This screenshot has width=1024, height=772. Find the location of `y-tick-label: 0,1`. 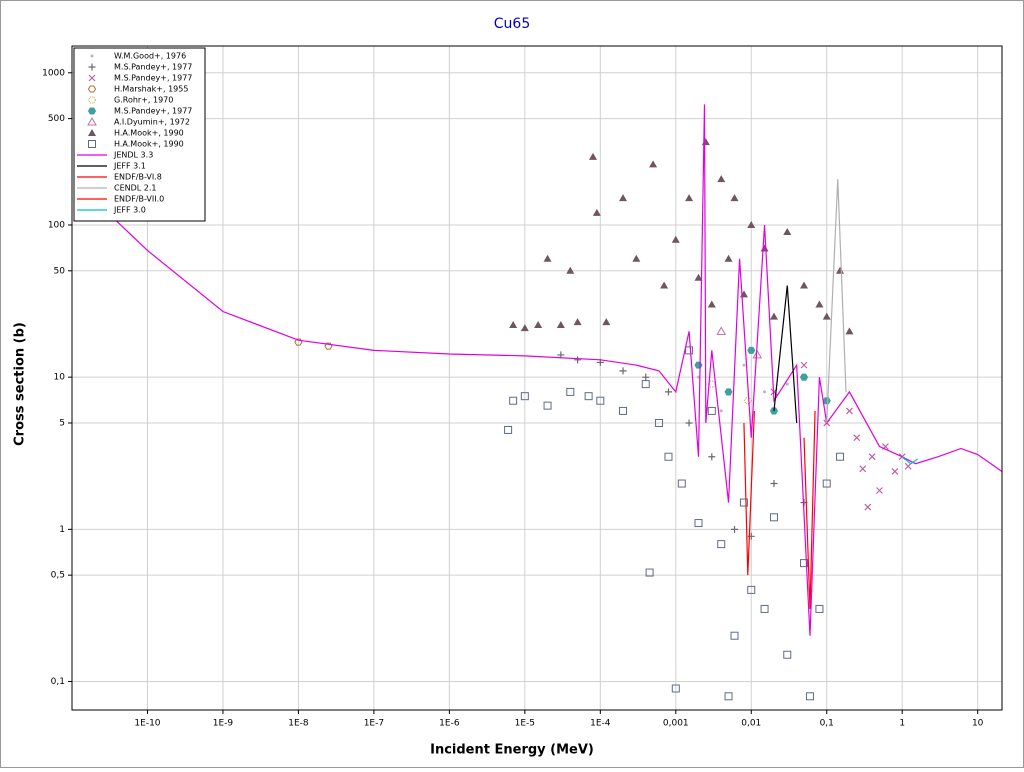

y-tick-label: 0,1 is located at coordinates (58, 682).